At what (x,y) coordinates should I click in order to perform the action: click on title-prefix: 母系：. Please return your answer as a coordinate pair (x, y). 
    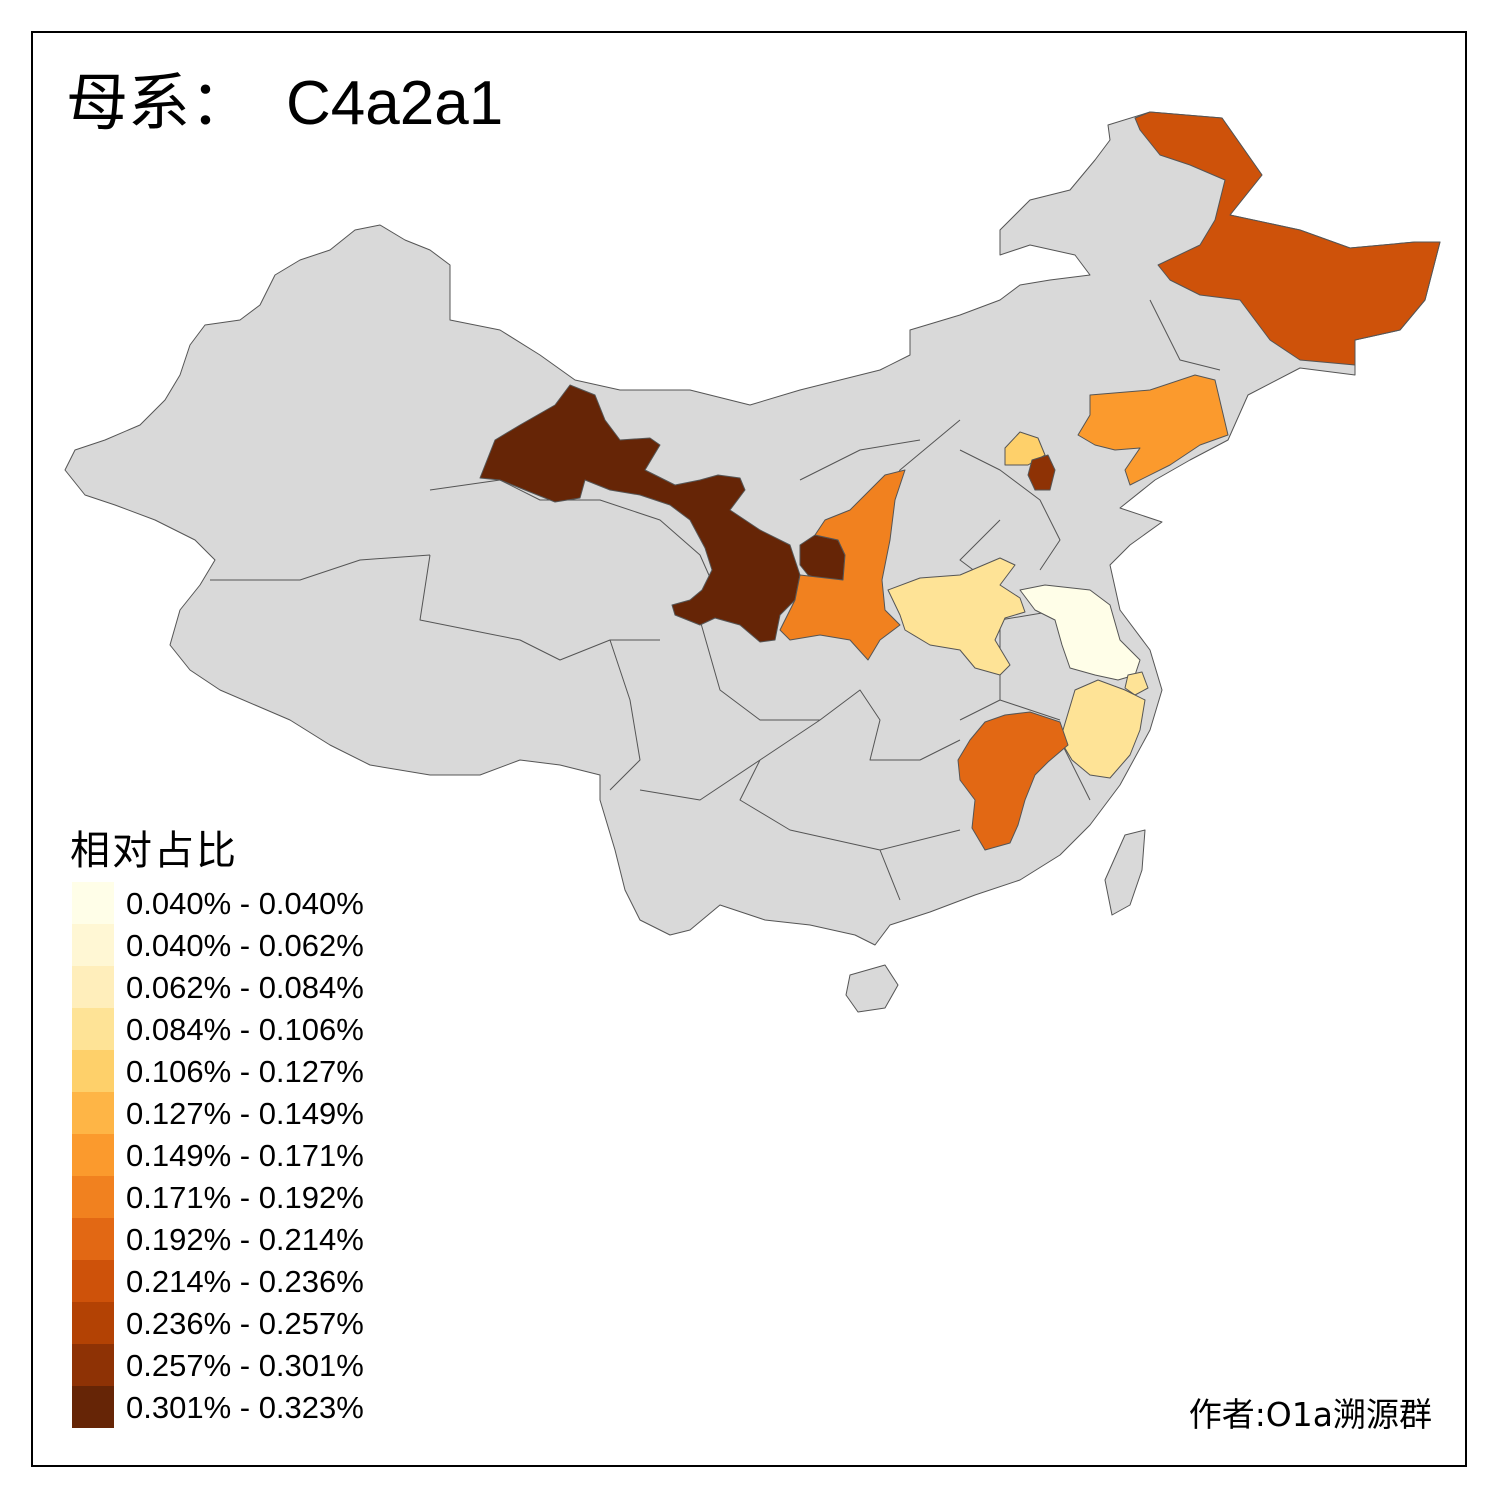
    Looking at the image, I should click on (159, 102).